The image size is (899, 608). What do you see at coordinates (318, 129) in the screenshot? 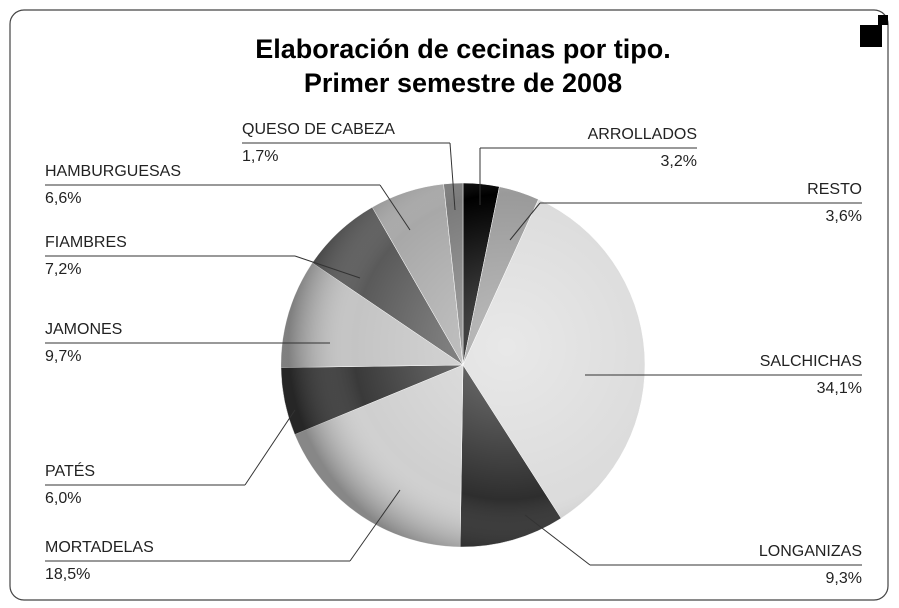
I see `category-label: QUESO DE CABEZA` at bounding box center [318, 129].